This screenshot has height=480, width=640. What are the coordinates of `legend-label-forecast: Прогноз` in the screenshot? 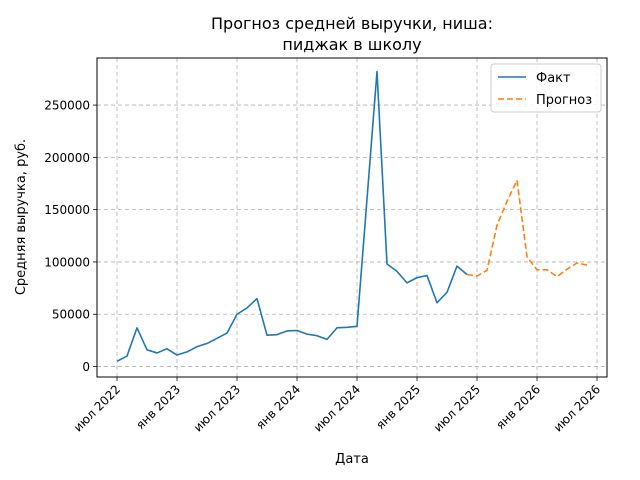 It's located at (564, 100).